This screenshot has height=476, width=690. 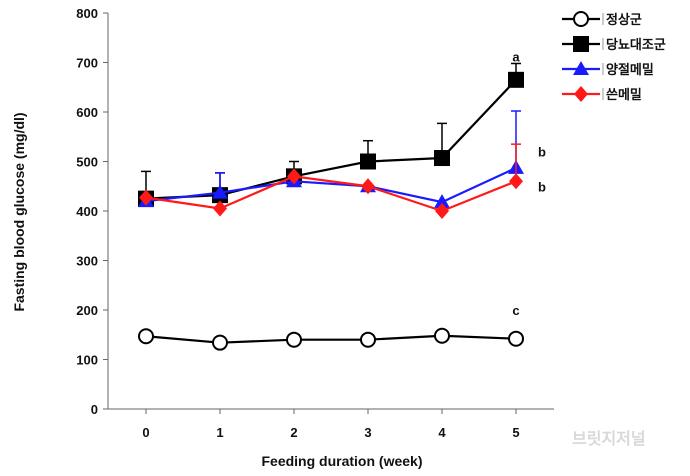 I want to click on x-tick-label: 5, so click(x=515, y=432).